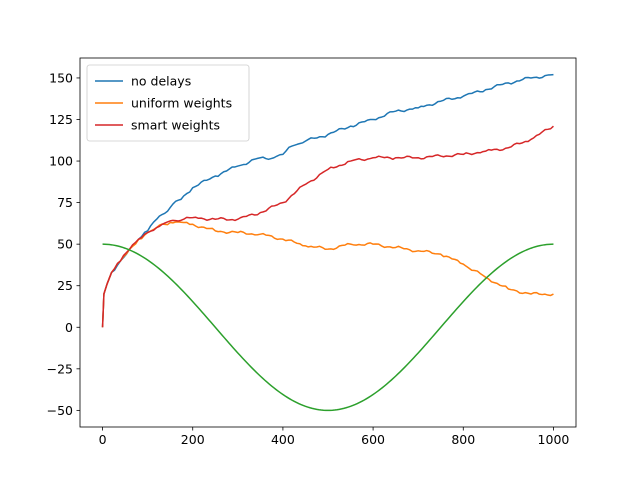  I want to click on y-tick-label: 150, so click(61, 77).